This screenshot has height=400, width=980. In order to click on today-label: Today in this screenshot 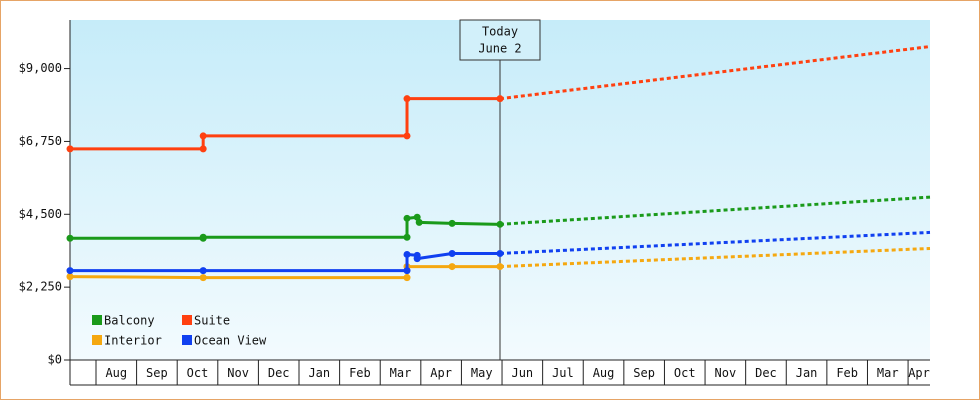, I will do `click(500, 32)`.